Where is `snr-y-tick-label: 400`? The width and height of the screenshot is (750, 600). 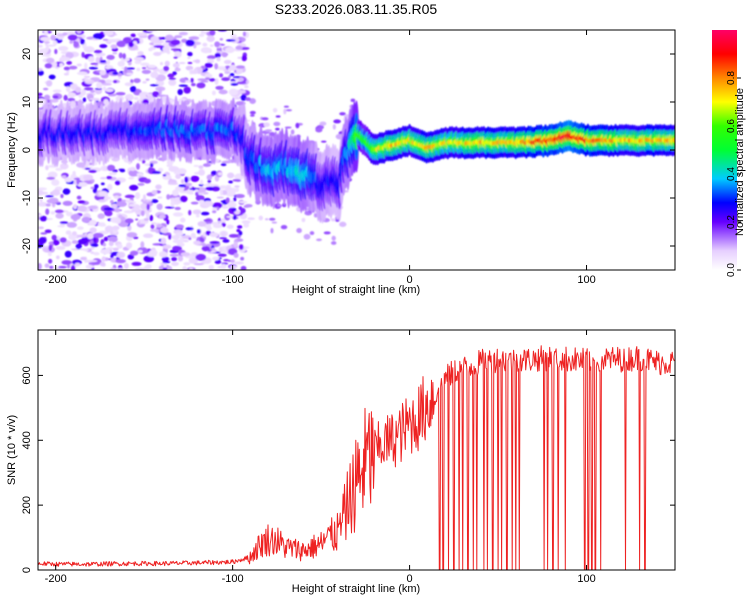
snr-y-tick-label: 400 is located at coordinates (27, 440).